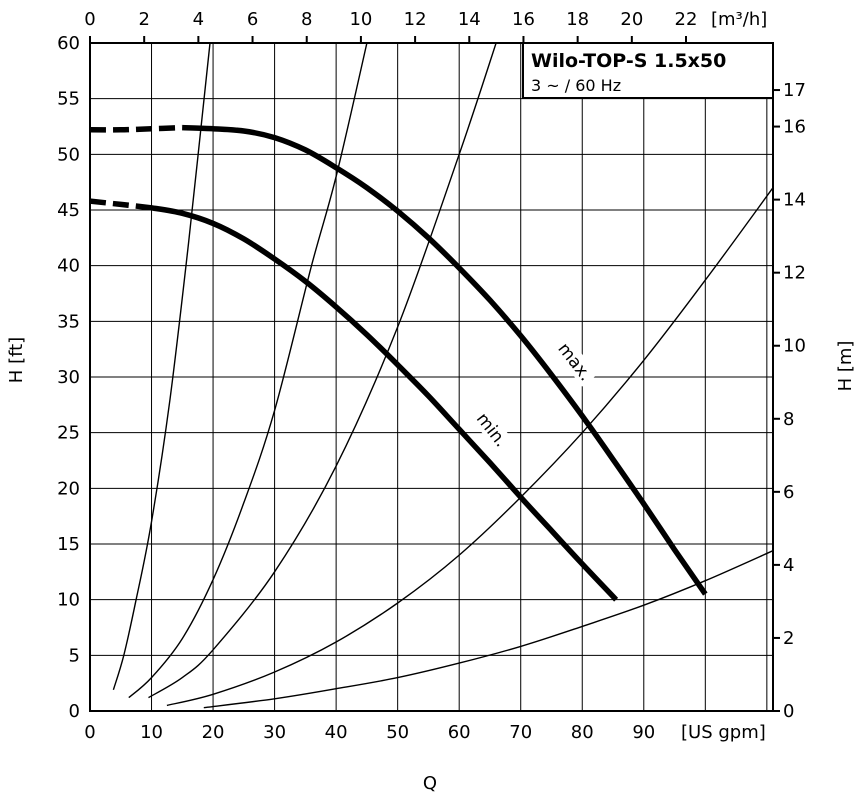 This screenshot has width=859, height=798. Describe the element at coordinates (336, 732) in the screenshot. I see `x-tick-label: 40` at that location.